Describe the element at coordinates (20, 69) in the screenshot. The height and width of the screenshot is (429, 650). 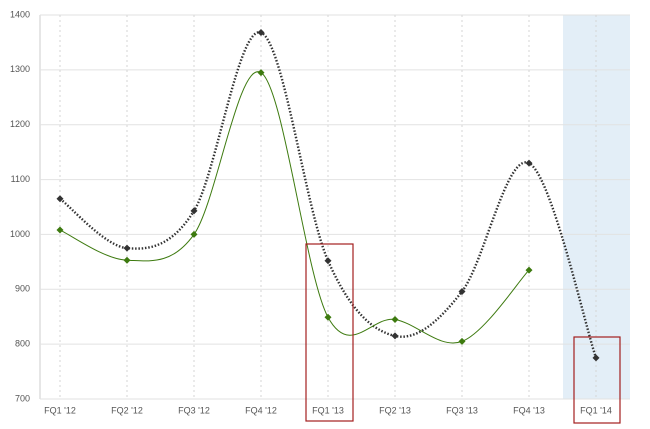
I see `y-tick-label: 1300` at that location.